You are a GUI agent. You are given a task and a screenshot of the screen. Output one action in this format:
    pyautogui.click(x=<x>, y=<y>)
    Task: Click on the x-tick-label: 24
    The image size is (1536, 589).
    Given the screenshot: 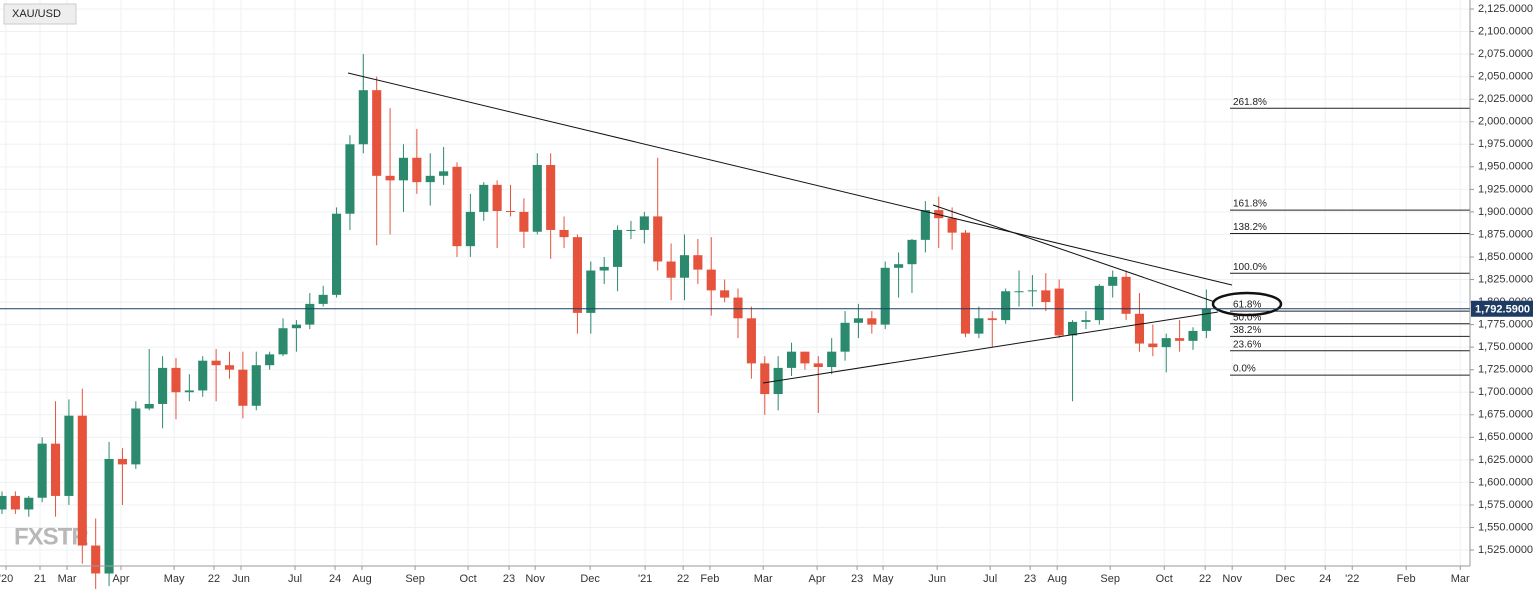 What is the action you would take?
    pyautogui.click(x=335, y=579)
    